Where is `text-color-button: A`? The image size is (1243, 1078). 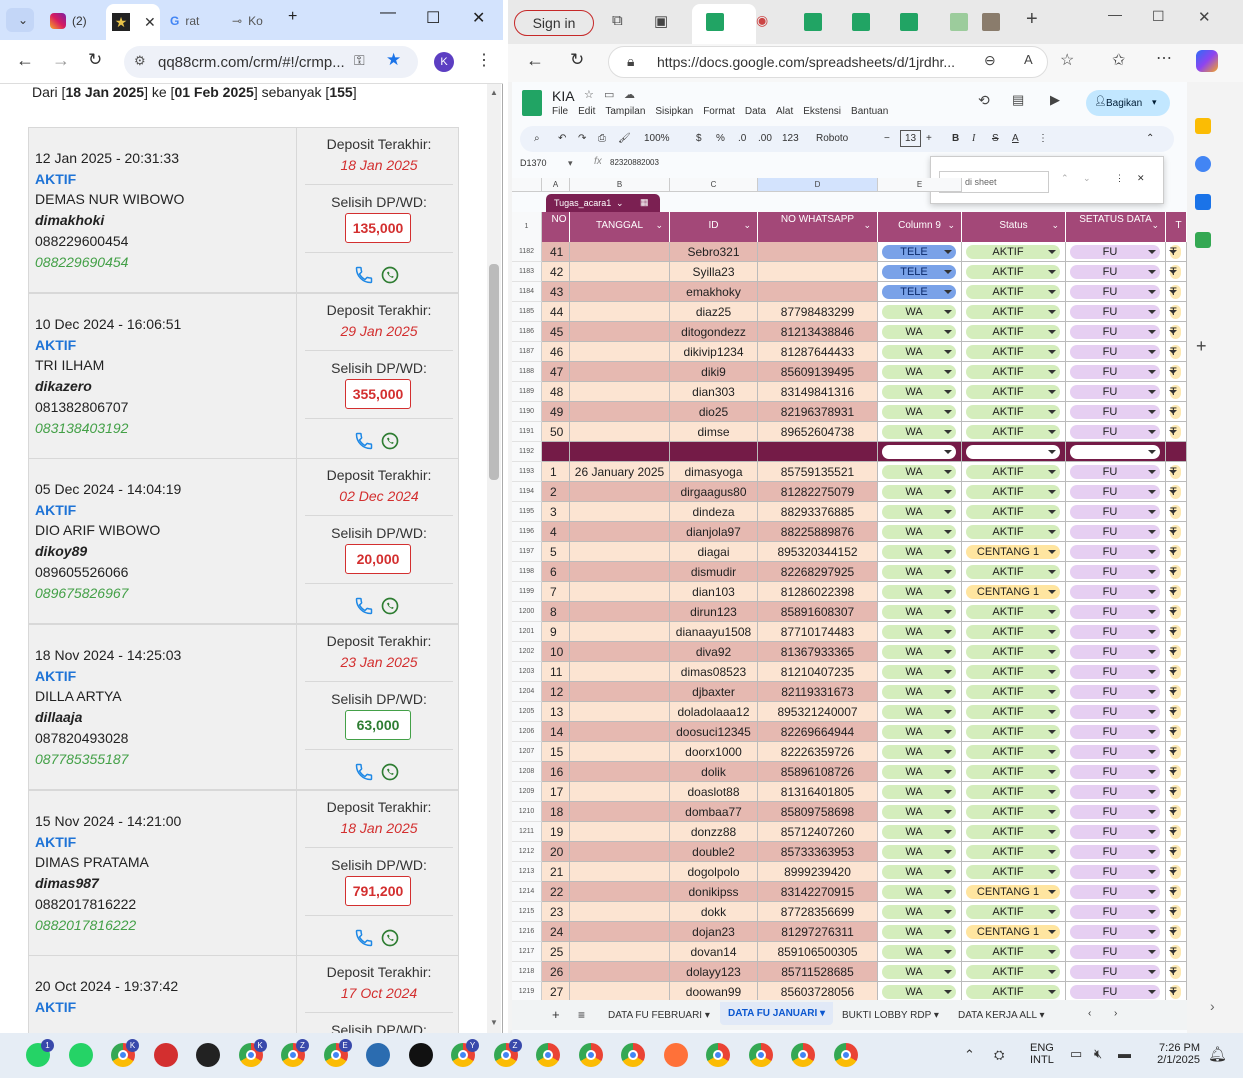 text-color-button: A is located at coordinates (1015, 138).